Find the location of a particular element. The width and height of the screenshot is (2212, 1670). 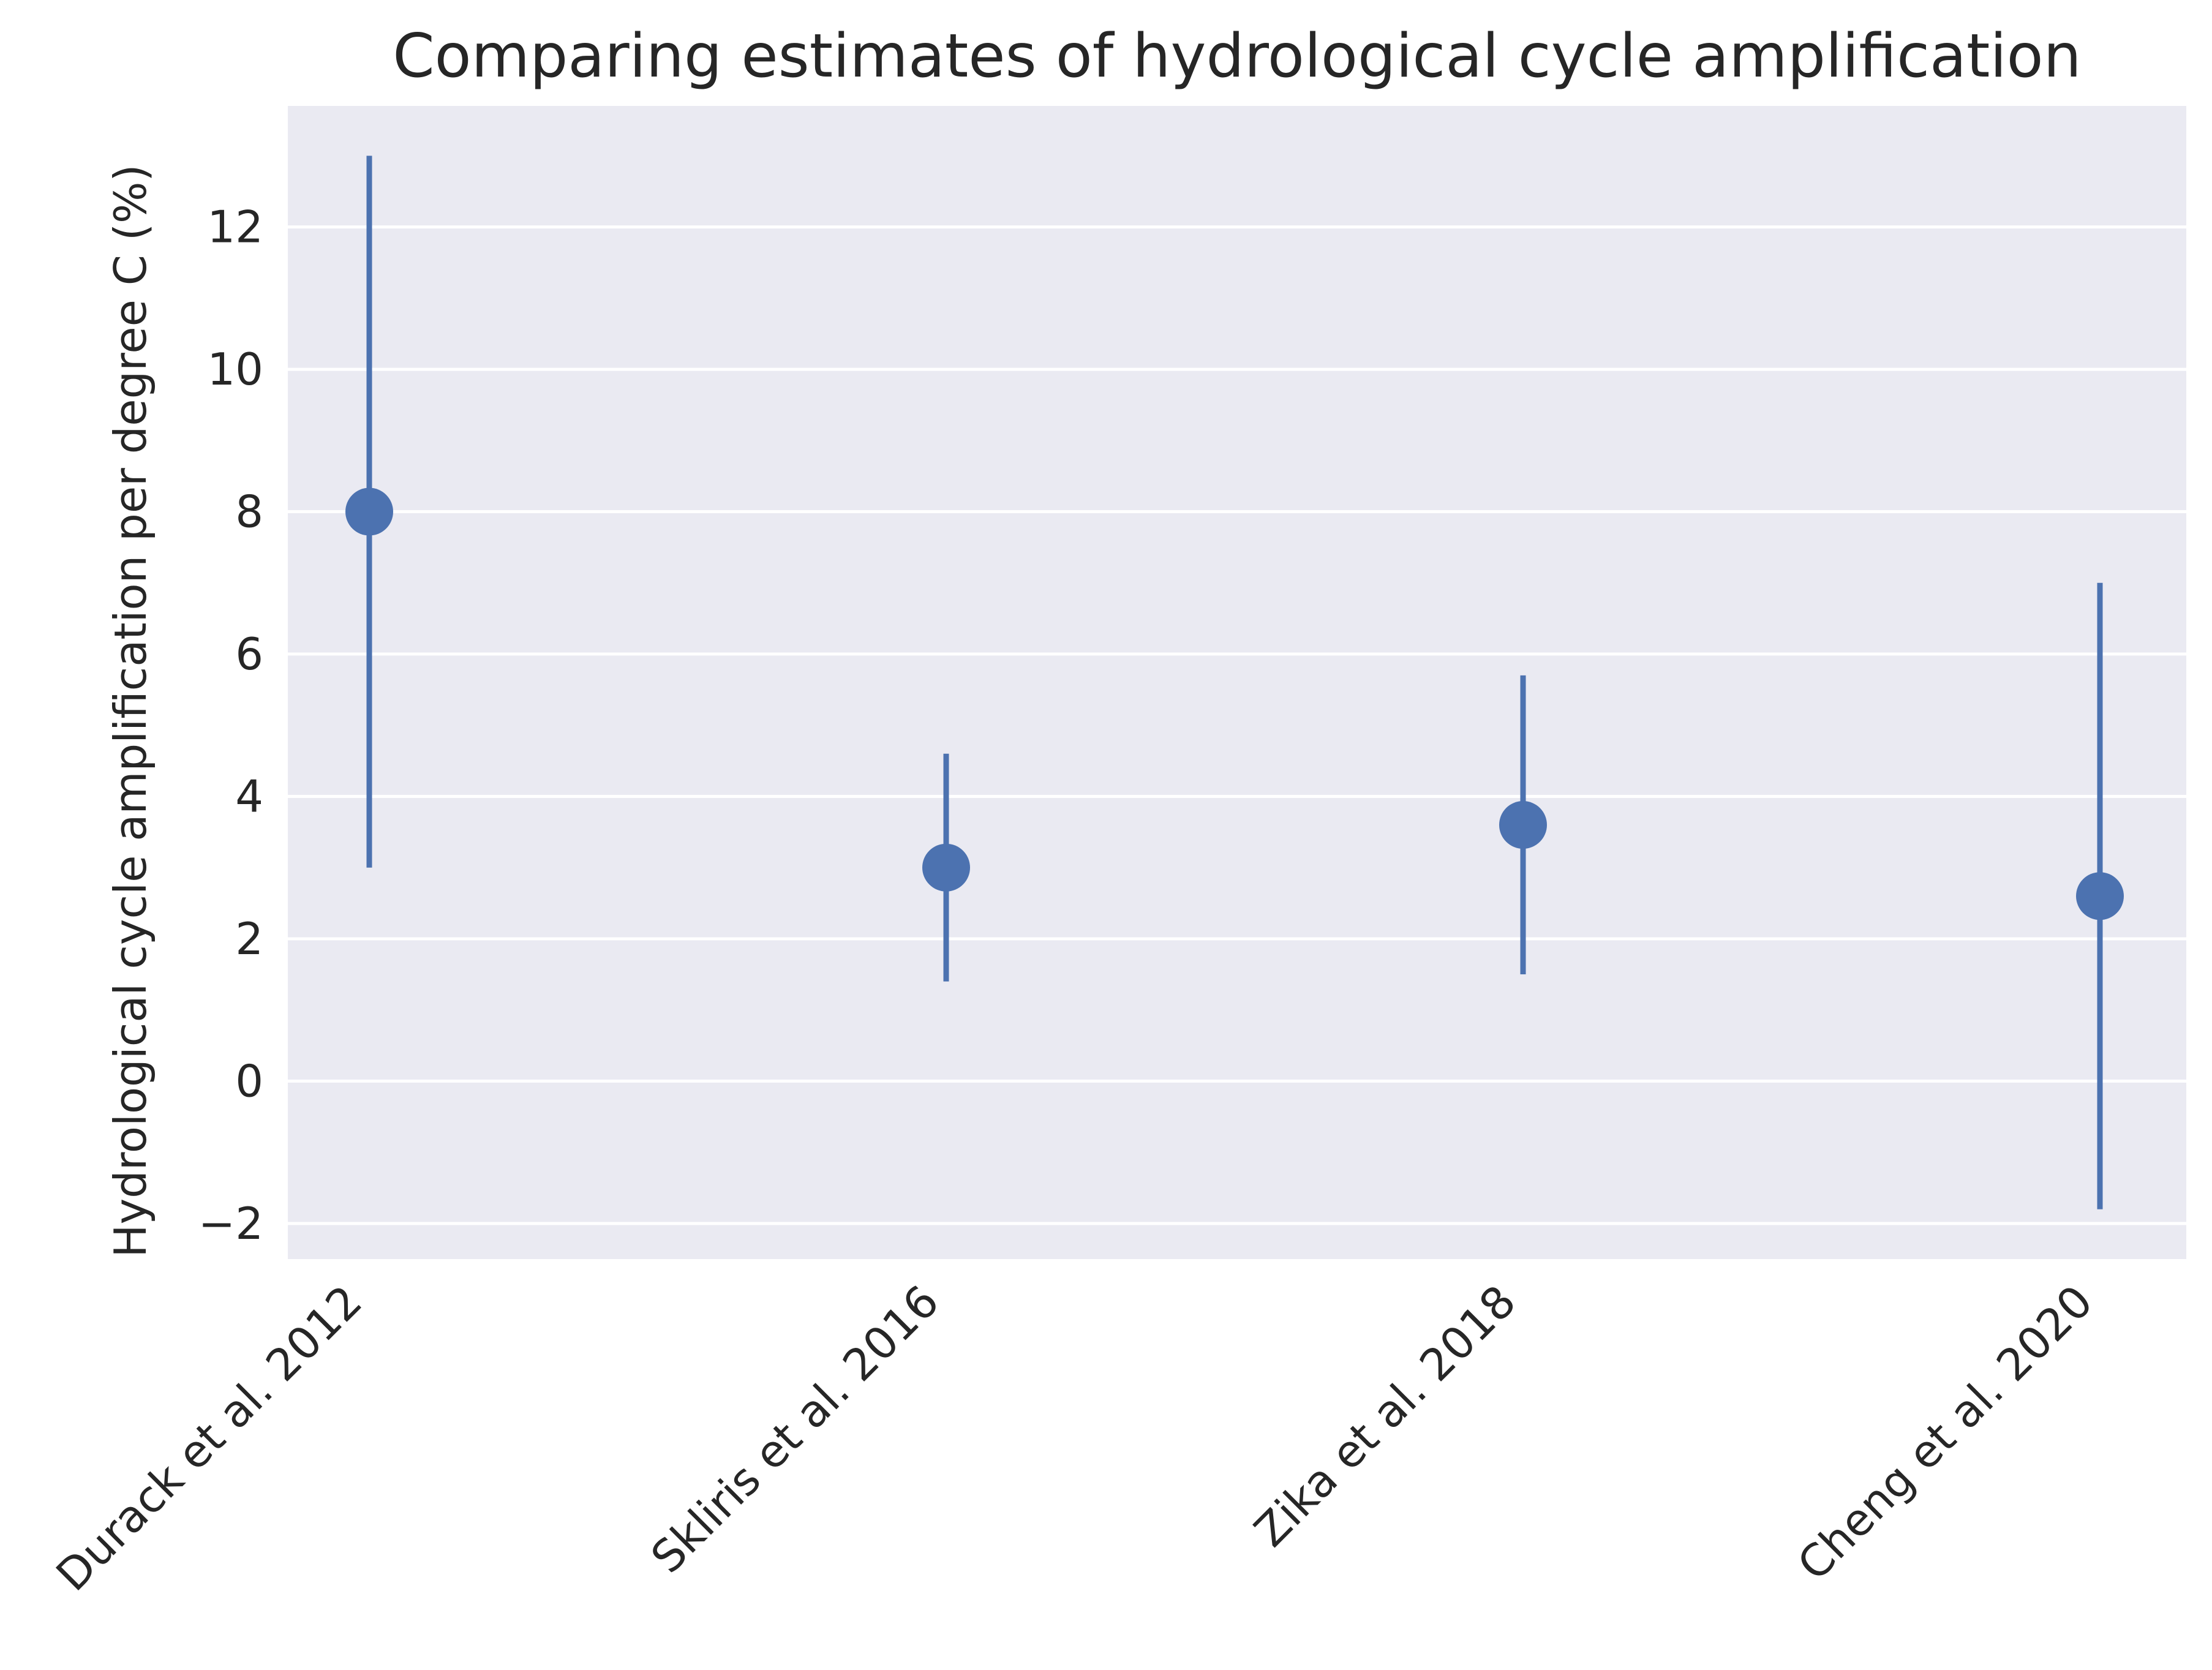

y-tick-label: 10 is located at coordinates (235, 369).